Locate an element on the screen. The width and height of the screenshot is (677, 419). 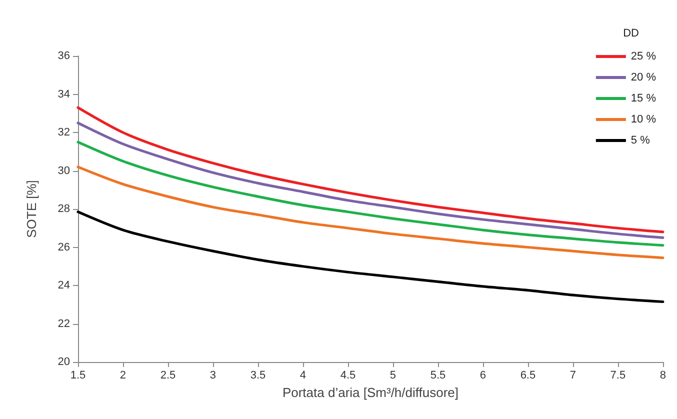
x-tick-label: 1.5 is located at coordinates (78, 376).